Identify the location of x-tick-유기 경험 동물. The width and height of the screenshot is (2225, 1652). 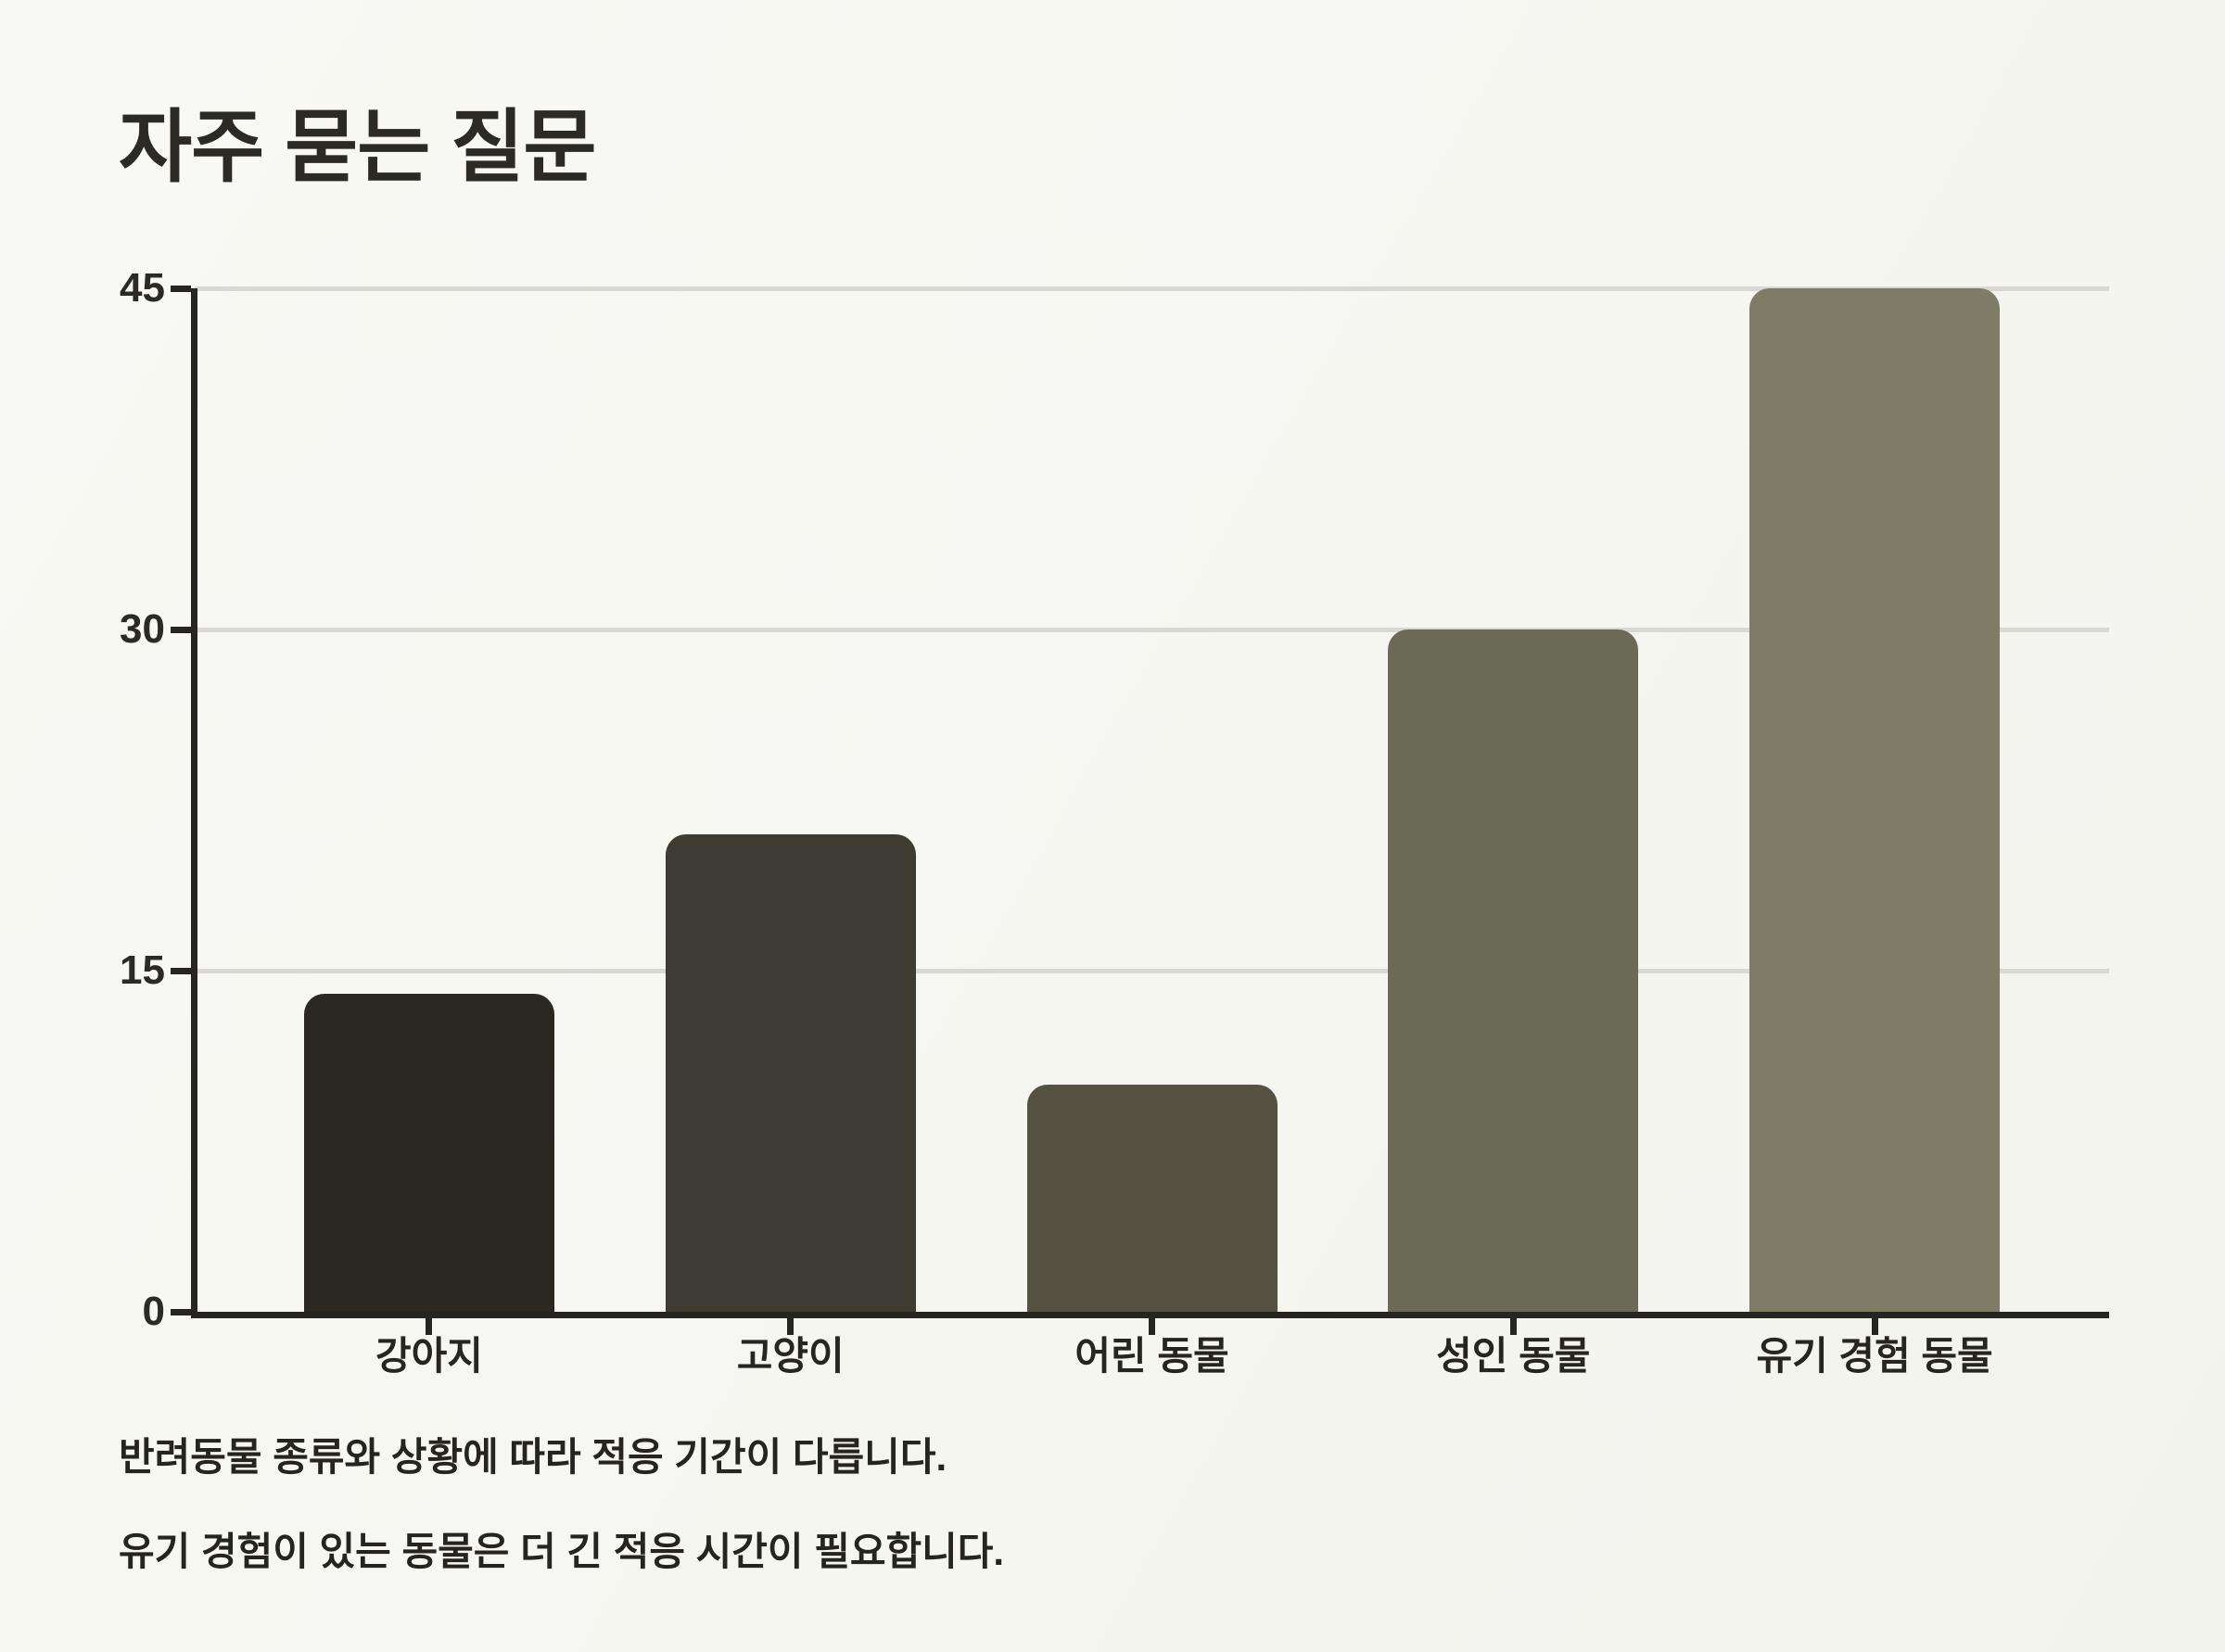
(1874, 1326).